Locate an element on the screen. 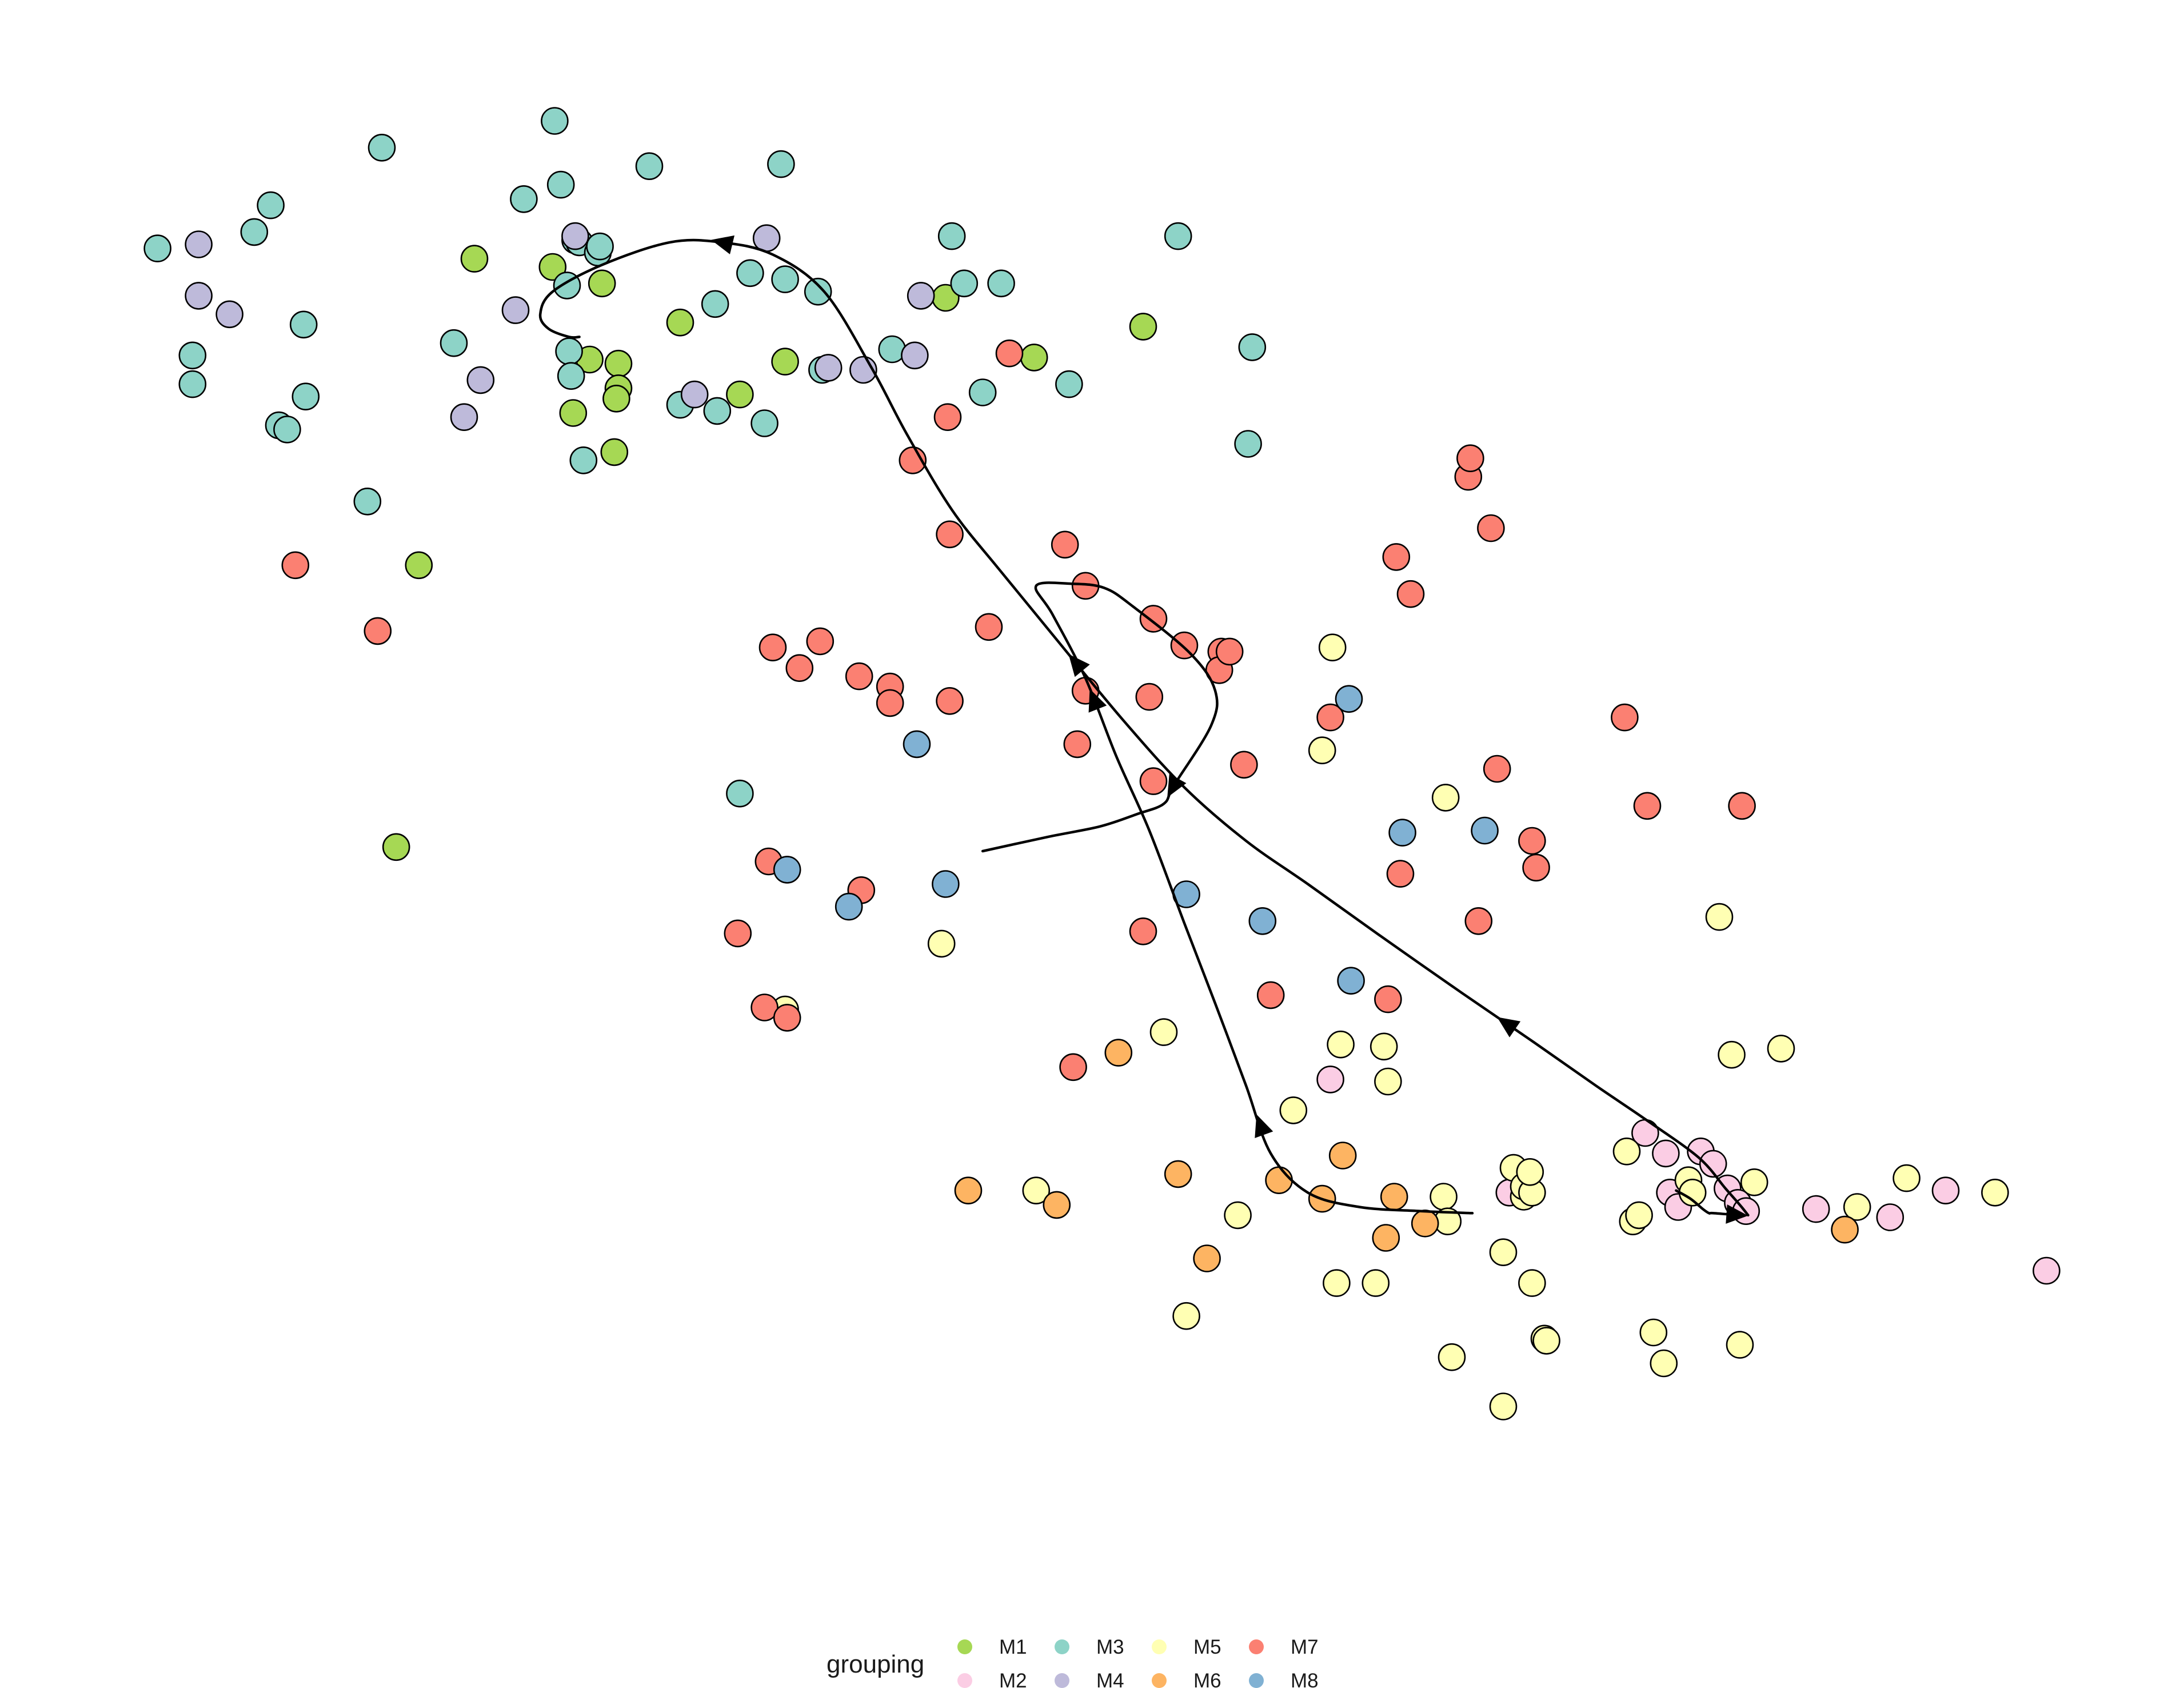 The height and width of the screenshot is (1688, 2184). legend-label-m4: M4 is located at coordinates (1110, 1679).